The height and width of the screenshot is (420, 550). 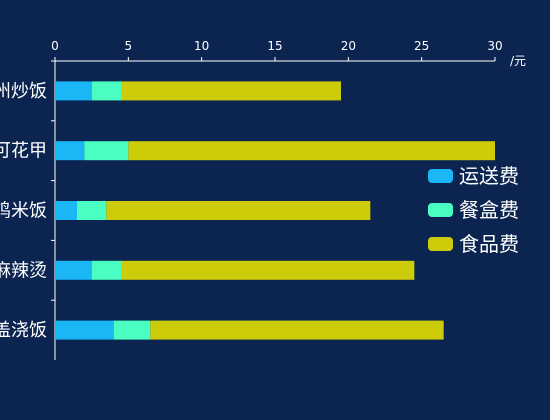 I want to click on x-tick-label: 15, so click(x=274, y=46).